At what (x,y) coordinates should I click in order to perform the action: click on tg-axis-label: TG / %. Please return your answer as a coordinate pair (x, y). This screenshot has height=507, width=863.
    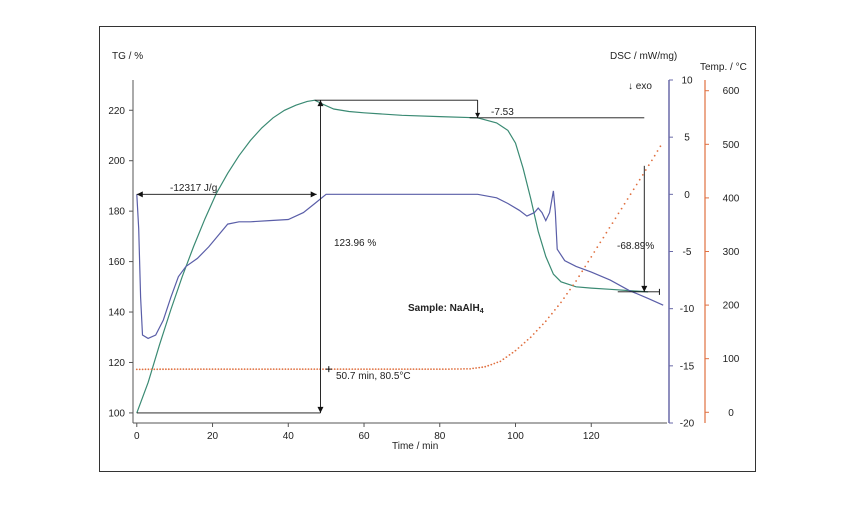
    Looking at the image, I should click on (127, 56).